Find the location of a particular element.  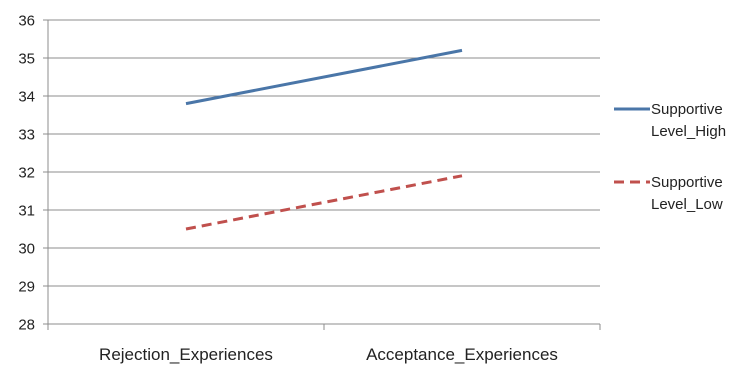

y-tick-labels: 28 29 30 31 32 33 34 35 36 is located at coordinates (26, 173).